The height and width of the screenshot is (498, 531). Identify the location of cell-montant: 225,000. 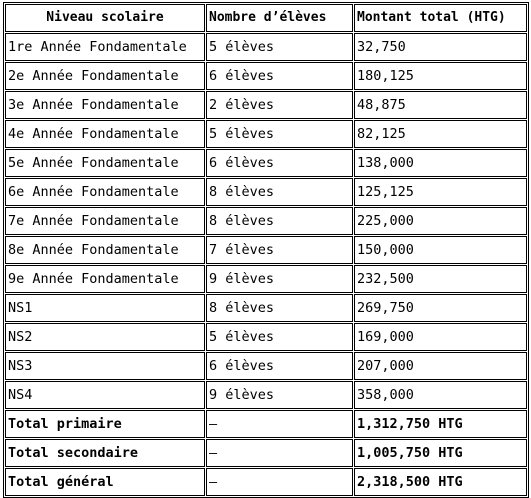
(440, 221).